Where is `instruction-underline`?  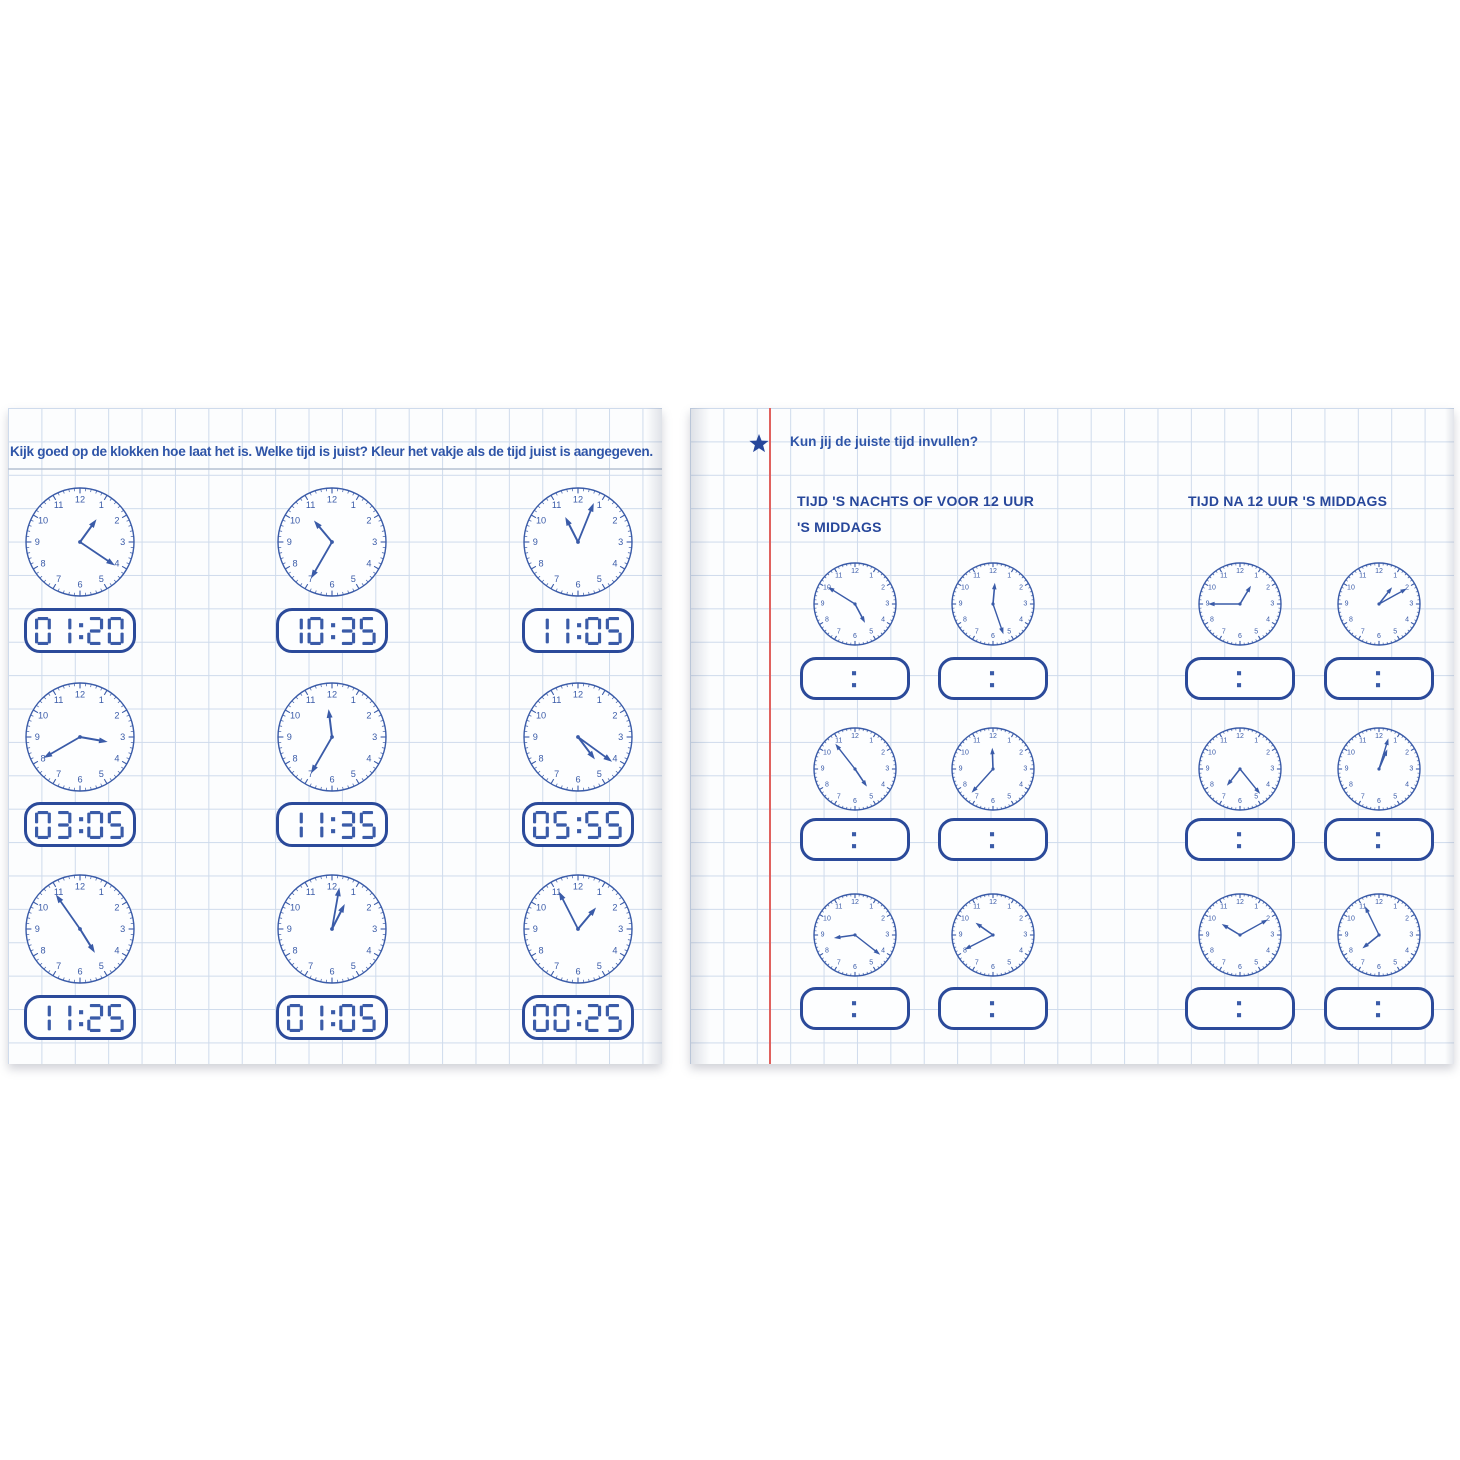
instruction-underline is located at coordinates (335, 469).